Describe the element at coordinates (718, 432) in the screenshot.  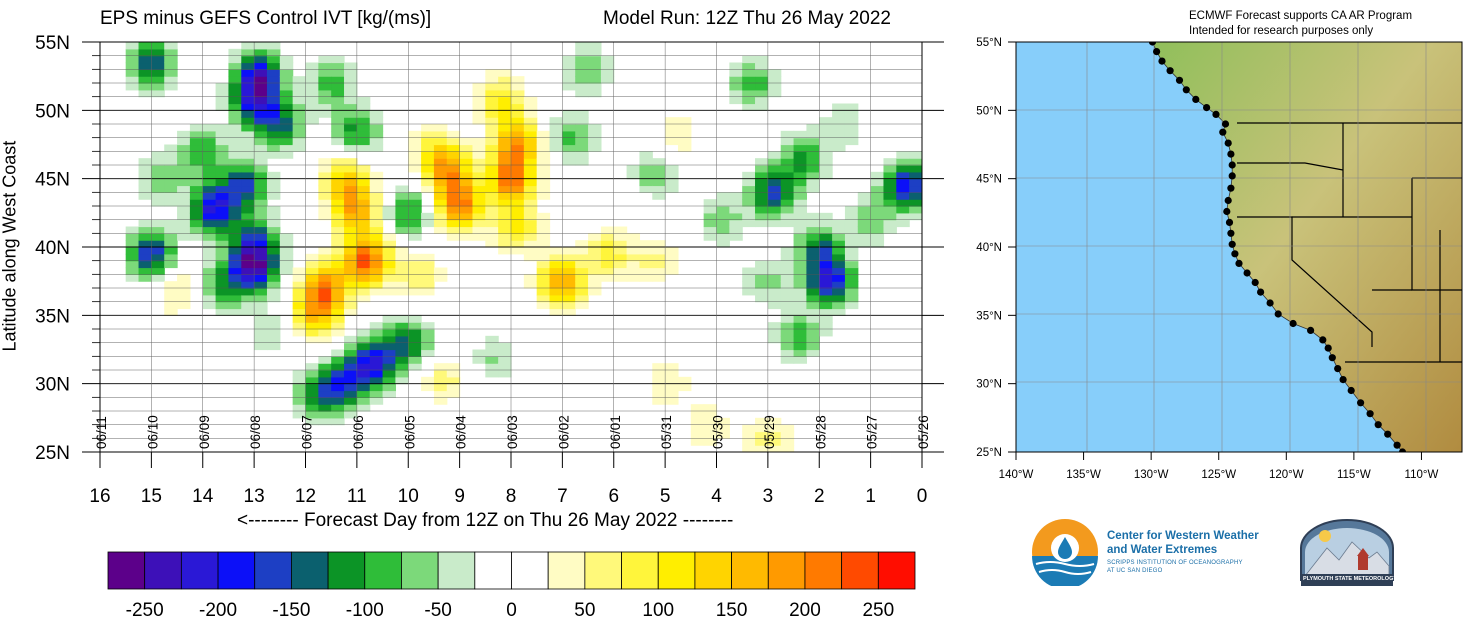
I see `date-tick-label: 05/30` at that location.